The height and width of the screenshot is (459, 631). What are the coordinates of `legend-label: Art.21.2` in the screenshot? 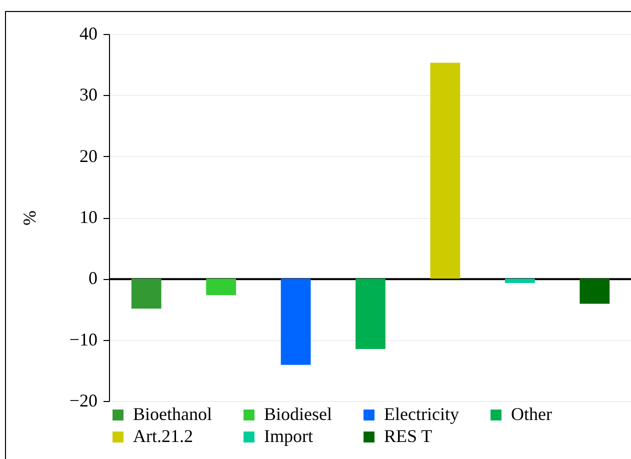 It's located at (163, 436).